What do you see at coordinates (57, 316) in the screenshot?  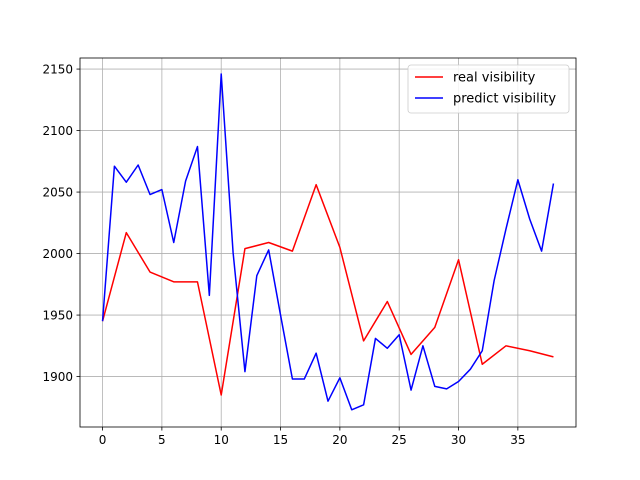 I see `y-tick-label: 1950` at bounding box center [57, 316].